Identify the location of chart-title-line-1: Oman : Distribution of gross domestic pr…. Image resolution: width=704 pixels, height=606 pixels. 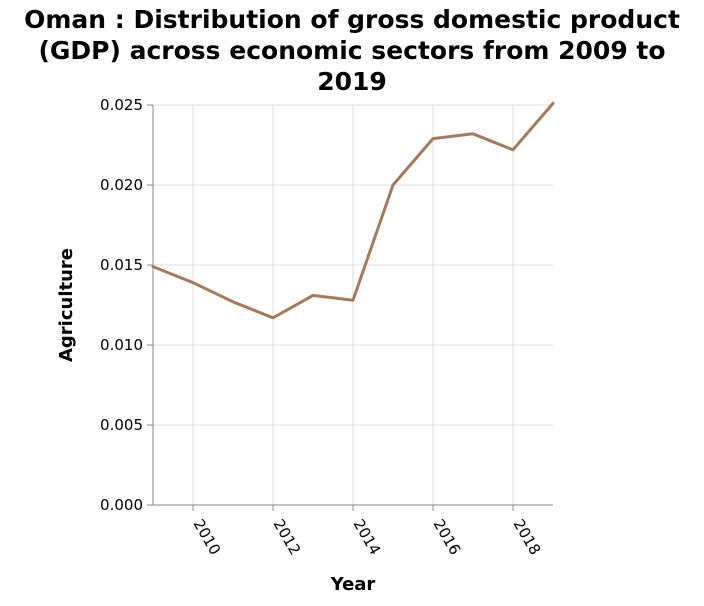
(352, 19).